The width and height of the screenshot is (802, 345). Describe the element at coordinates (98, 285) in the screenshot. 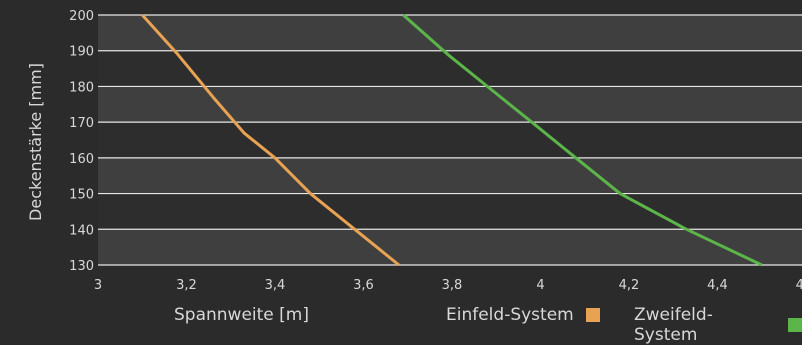

I see `x-tick-label: 3` at that location.